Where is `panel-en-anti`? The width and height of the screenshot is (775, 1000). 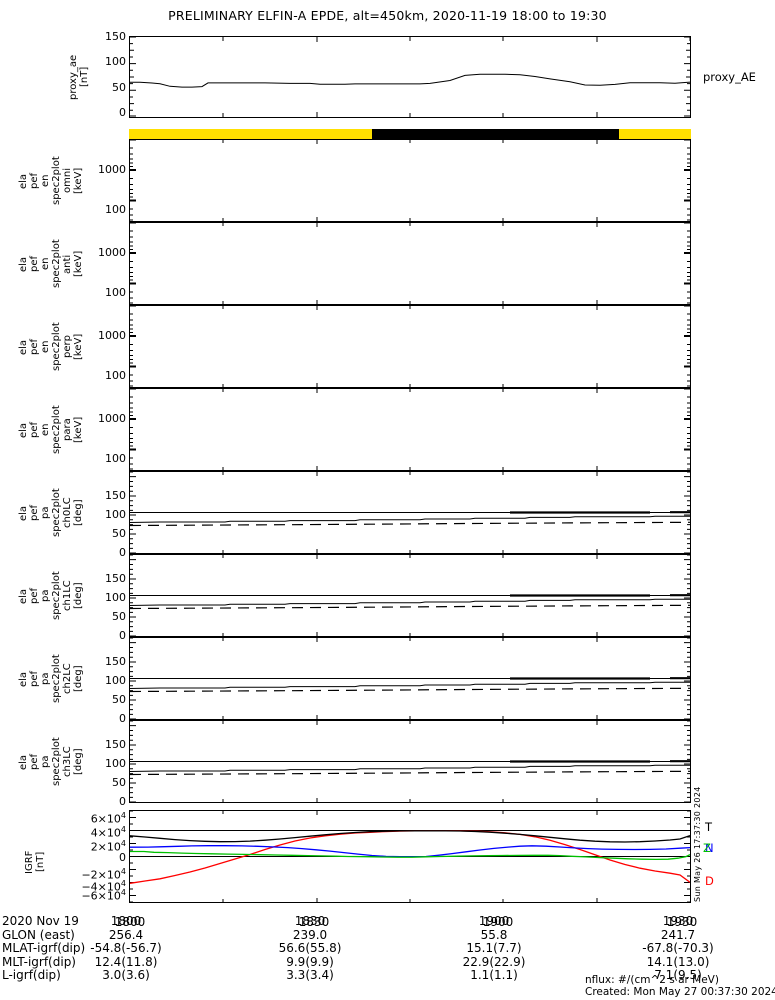
panel-en-anti is located at coordinates (410, 263).